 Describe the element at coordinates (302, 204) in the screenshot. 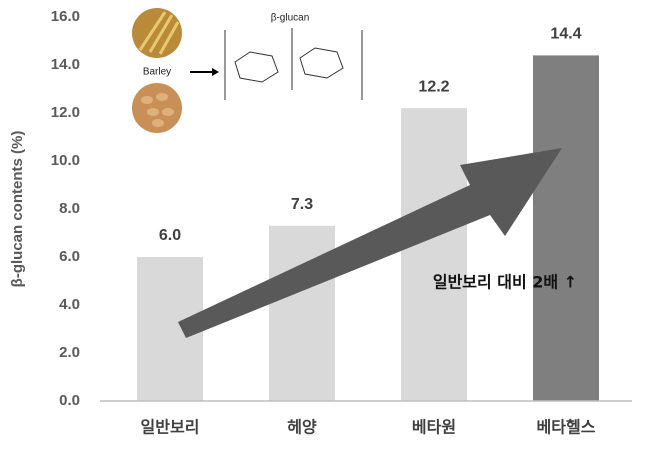

I see `value-label: 7.3` at that location.